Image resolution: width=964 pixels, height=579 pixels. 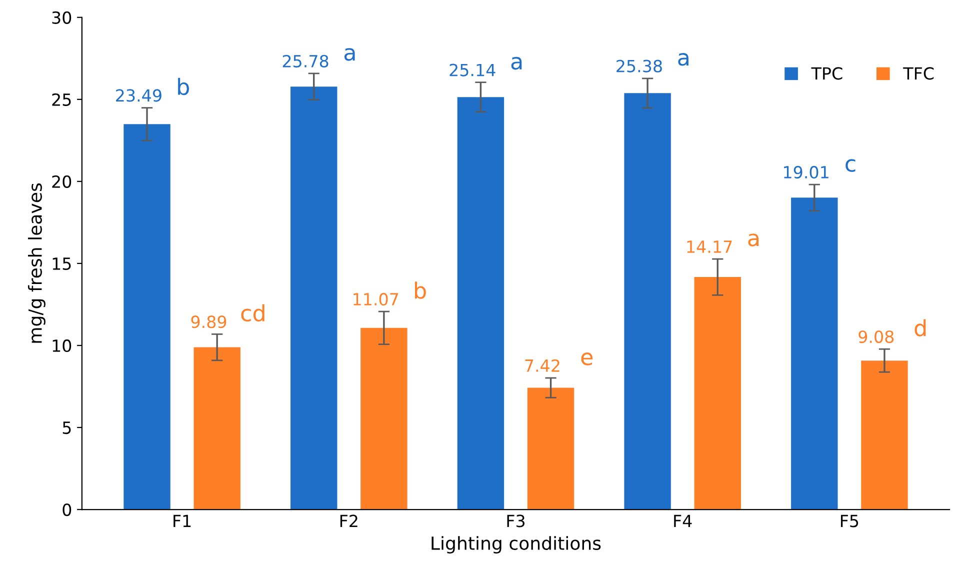 What do you see at coordinates (587, 359) in the screenshot?
I see `annotation: e` at bounding box center [587, 359].